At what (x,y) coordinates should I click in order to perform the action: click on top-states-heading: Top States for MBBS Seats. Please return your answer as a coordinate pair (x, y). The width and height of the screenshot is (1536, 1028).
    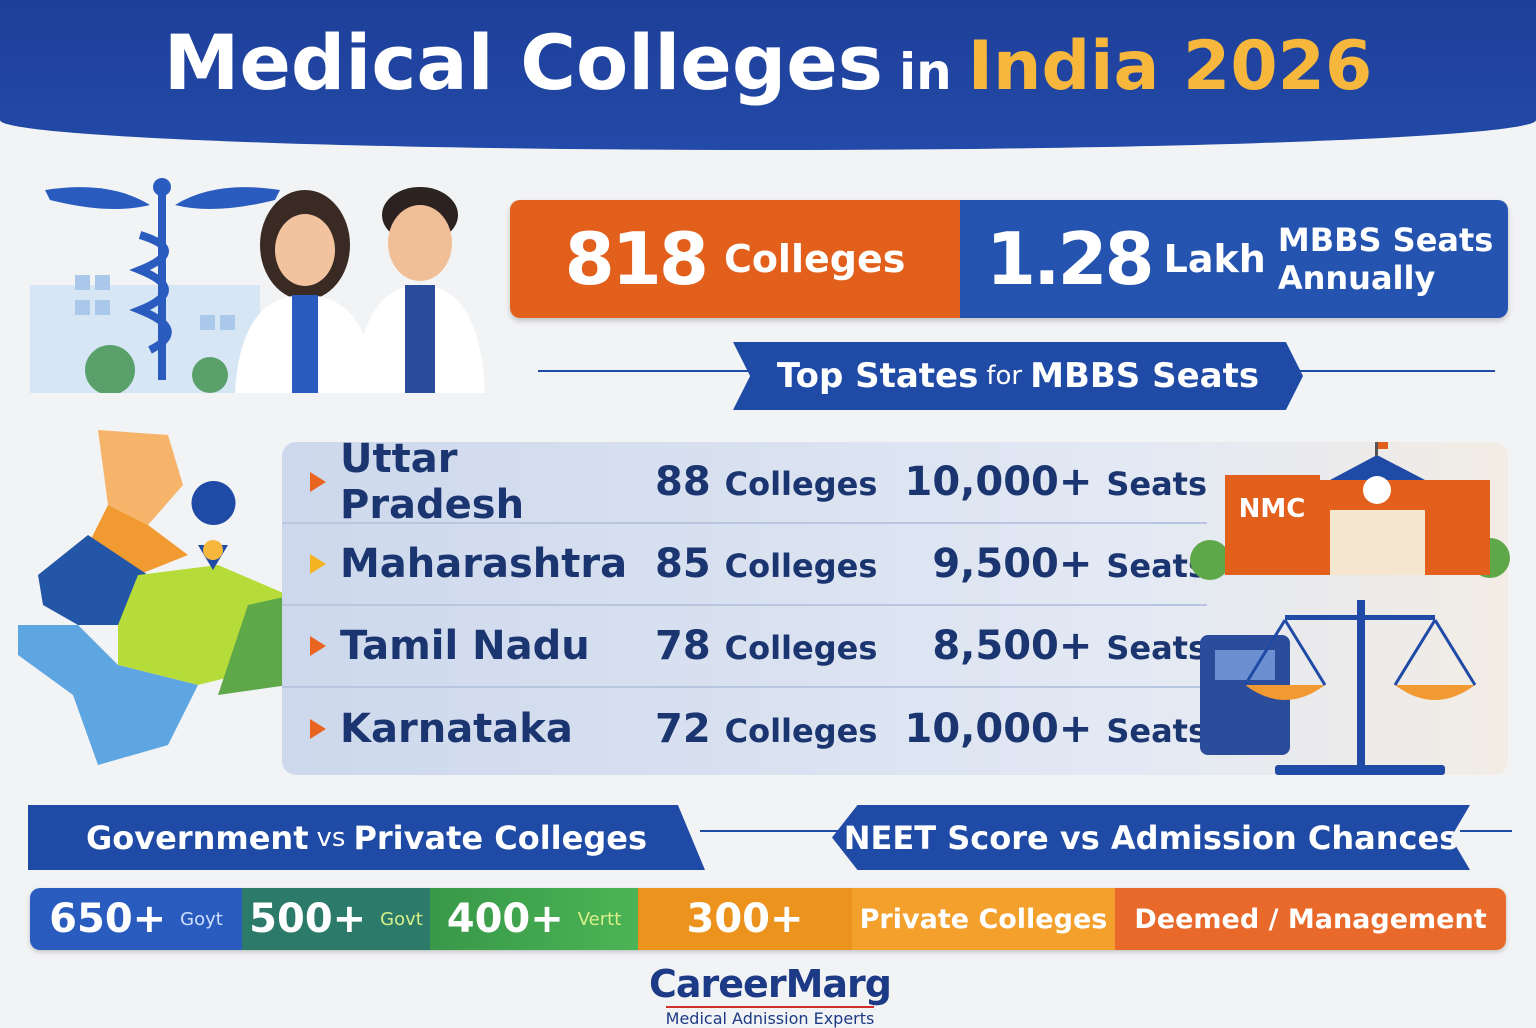
    Looking at the image, I should click on (1018, 376).